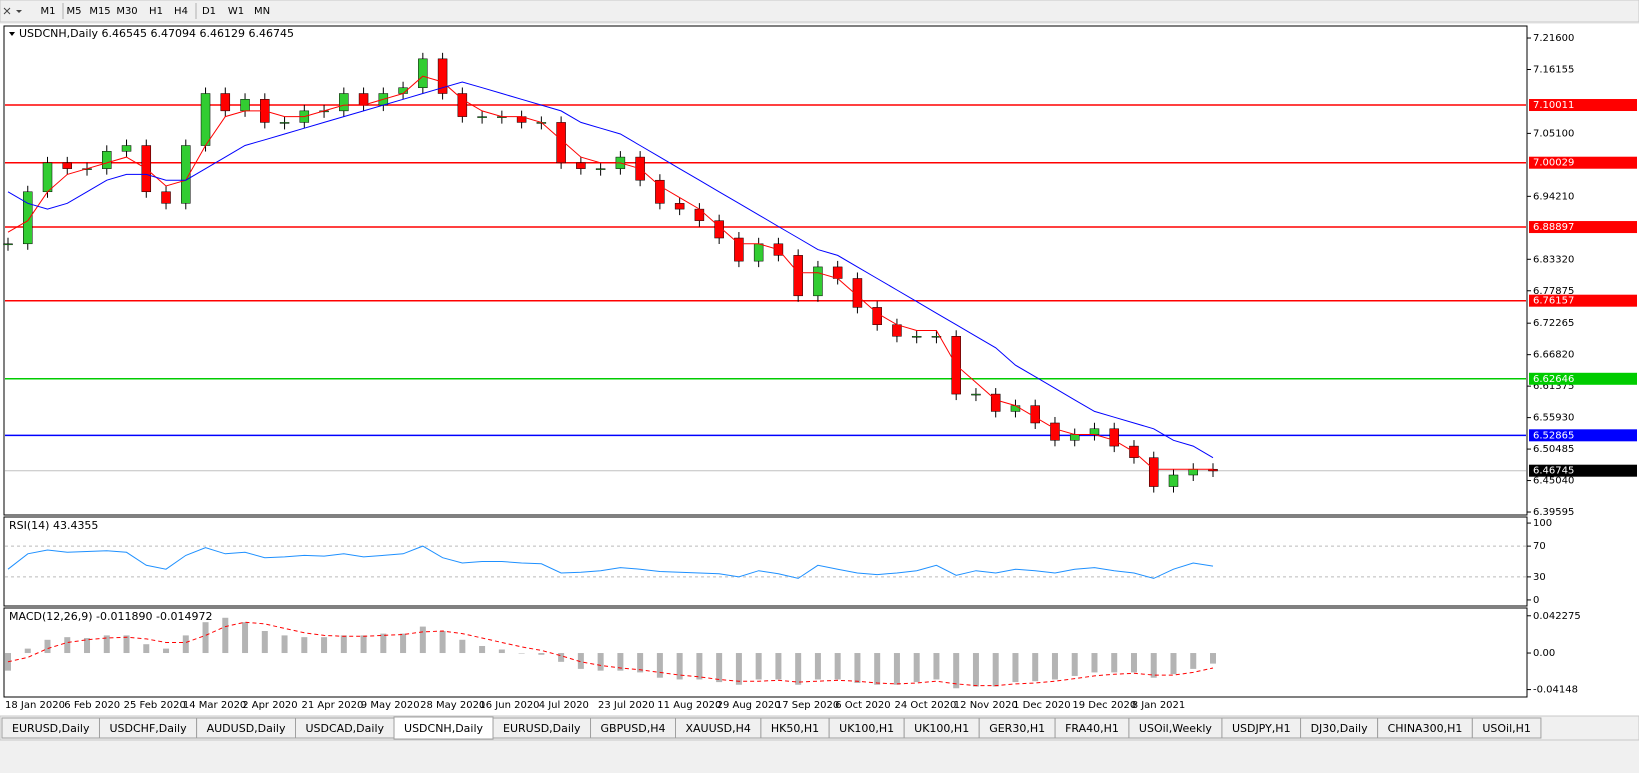 Image resolution: width=1639 pixels, height=773 pixels. Describe the element at coordinates (1553, 418) in the screenshot. I see `y-tick-label: 6.55930` at that location.